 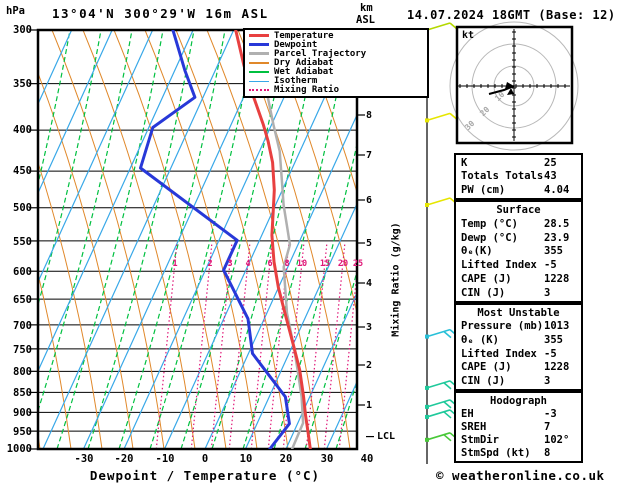 What do you see at coordinates (365, 20) in the screenshot?
I see `altitude-unit-asl: ASL` at bounding box center [365, 20].